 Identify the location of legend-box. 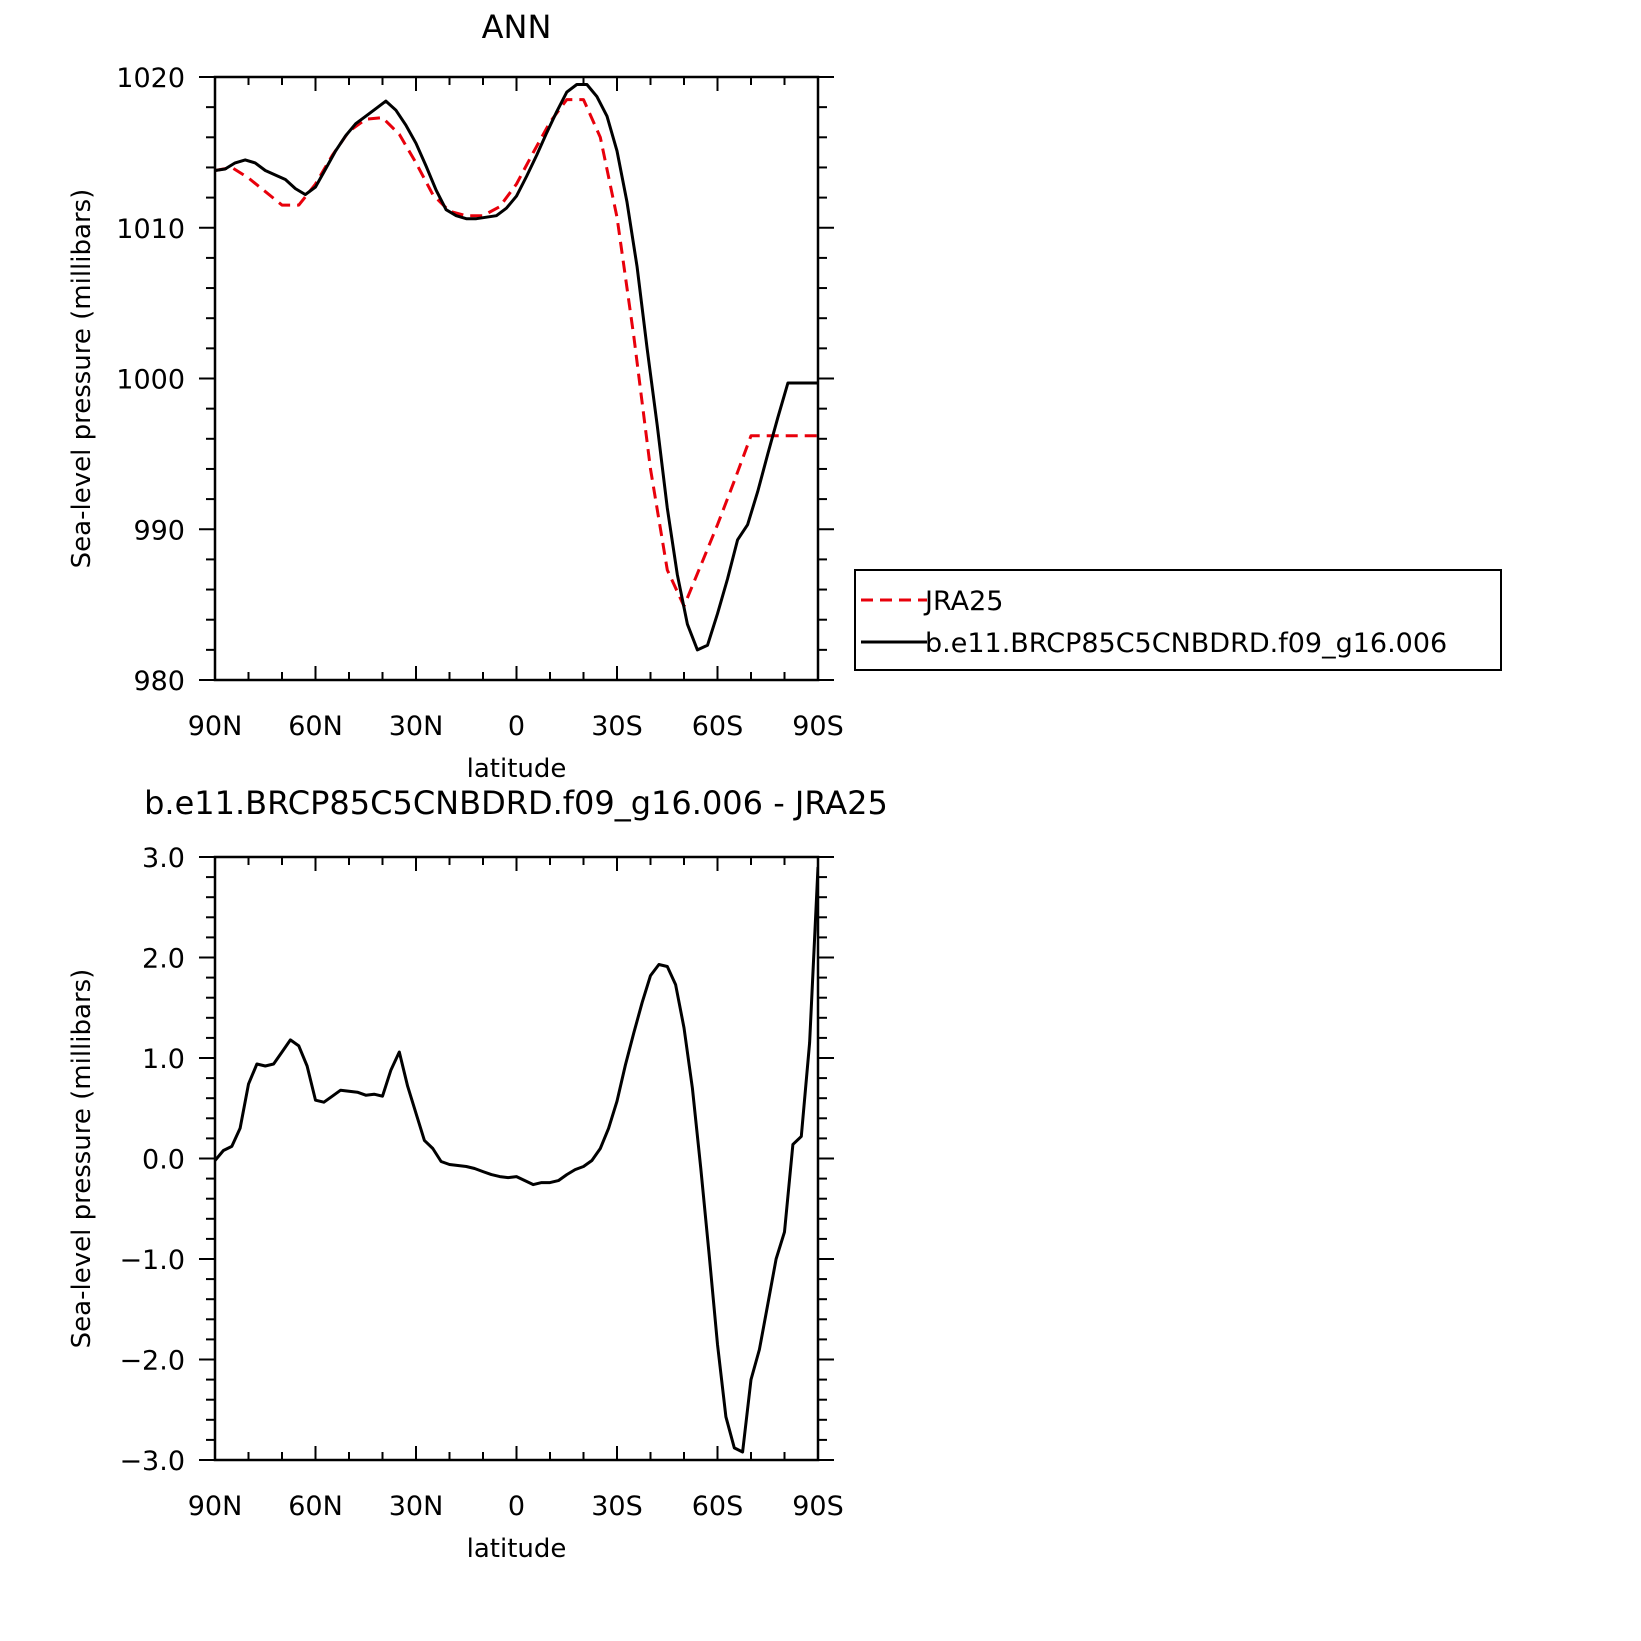
(1178, 620).